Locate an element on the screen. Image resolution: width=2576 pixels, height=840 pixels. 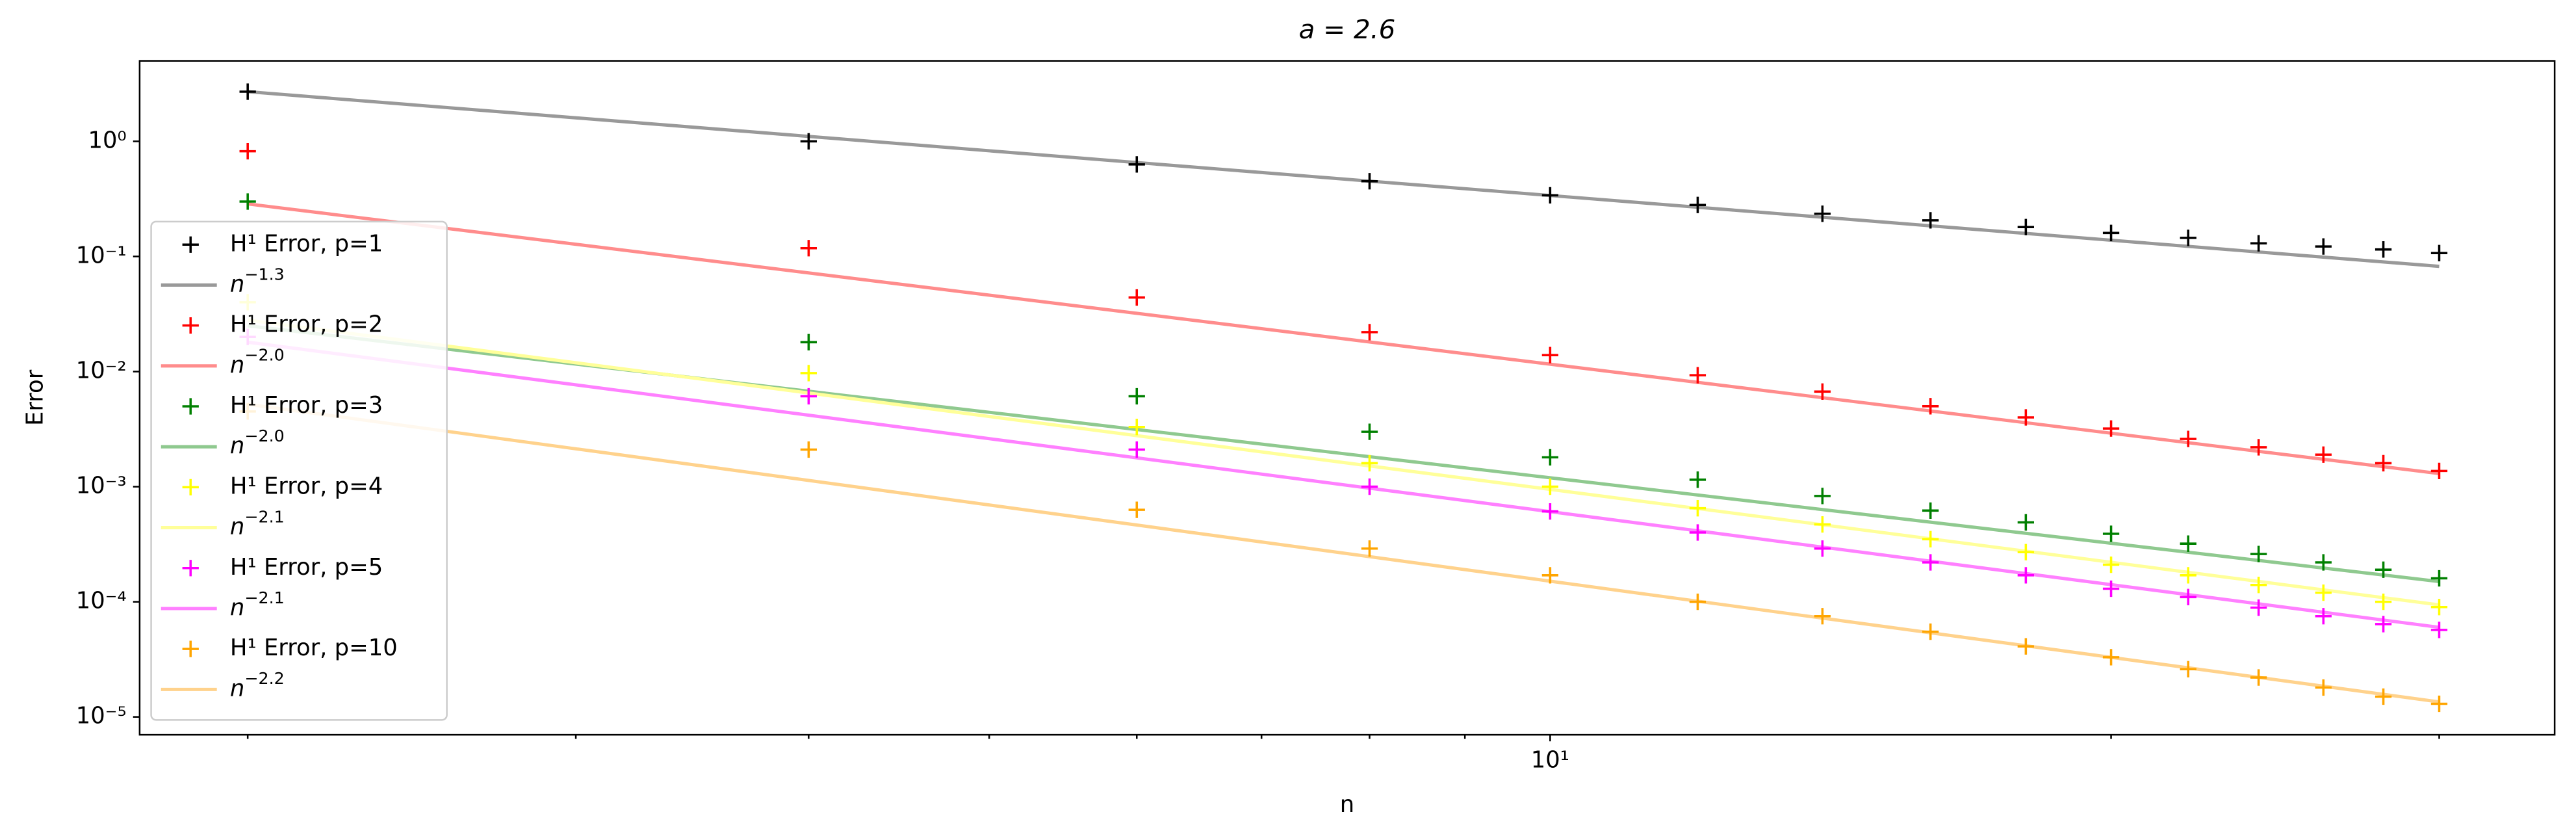
legend-label: n−2.1 is located at coordinates (257, 523).